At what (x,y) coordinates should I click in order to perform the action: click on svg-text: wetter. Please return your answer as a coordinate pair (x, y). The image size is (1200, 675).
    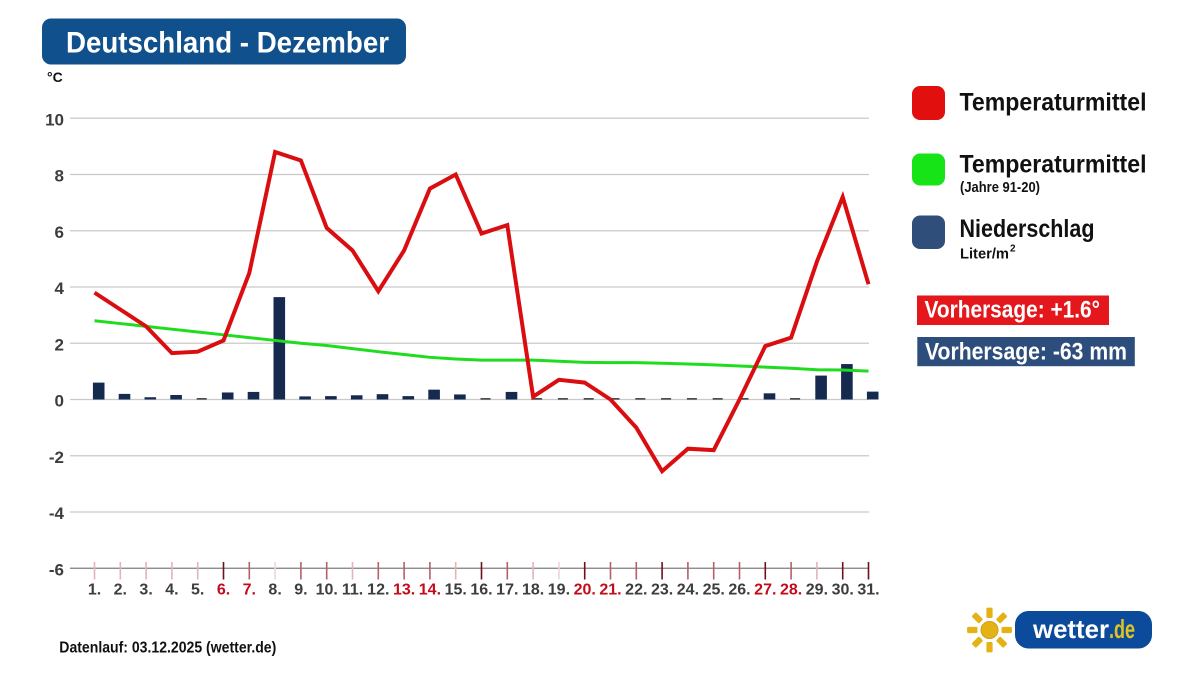
    Looking at the image, I should click on (1070, 629).